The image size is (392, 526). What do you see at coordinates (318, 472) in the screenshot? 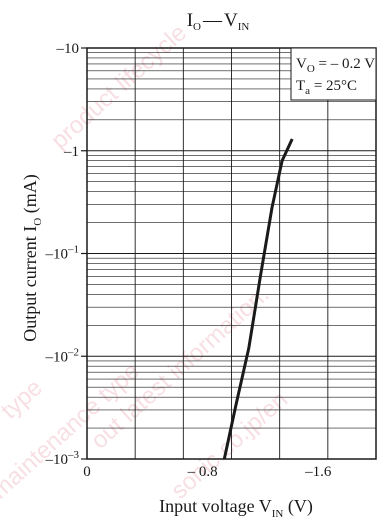
I see `x-tick-label: –1.6` at bounding box center [318, 472].